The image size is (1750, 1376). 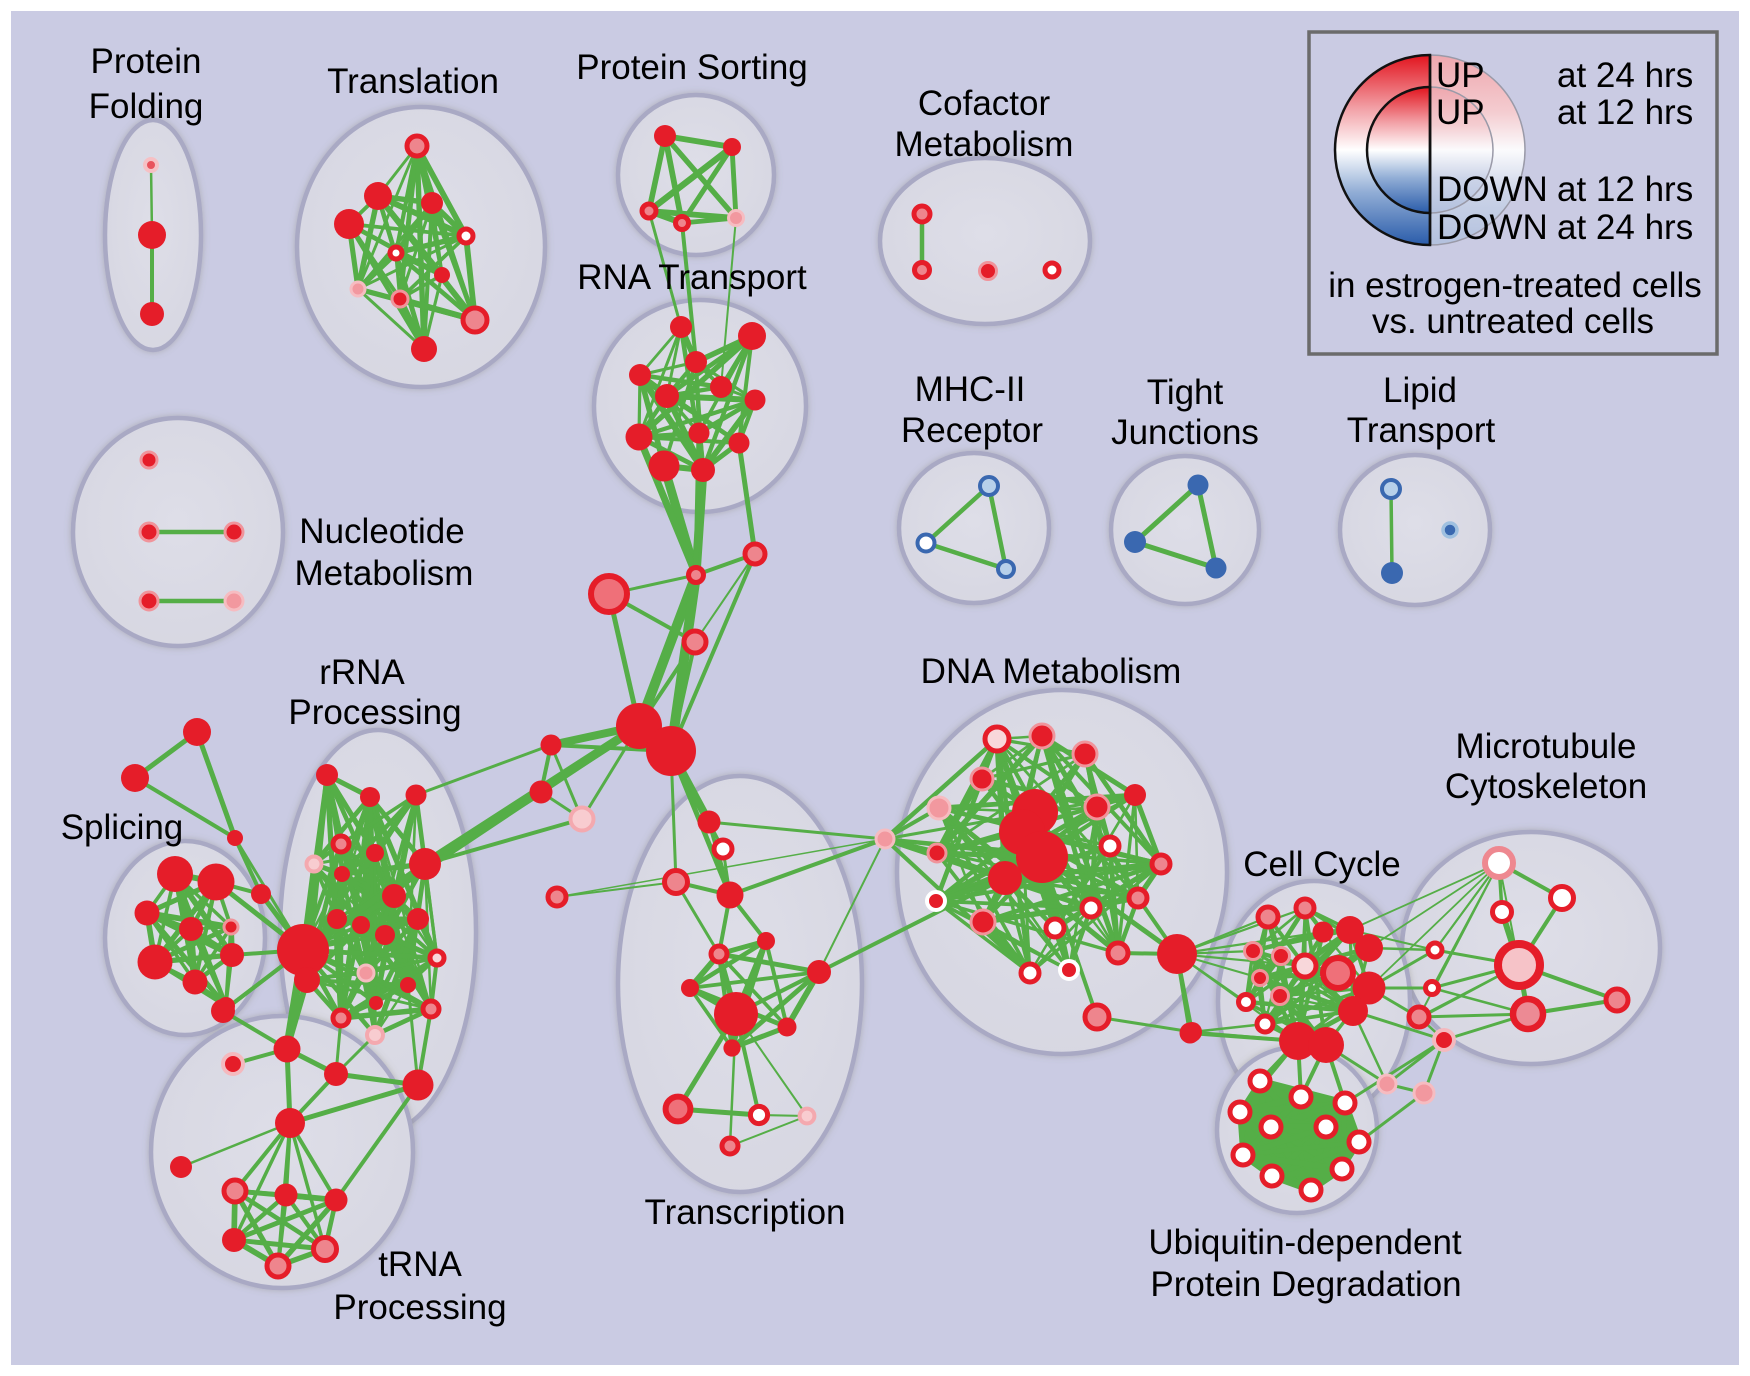 I want to click on svg-text: Translation, so click(x=413, y=81).